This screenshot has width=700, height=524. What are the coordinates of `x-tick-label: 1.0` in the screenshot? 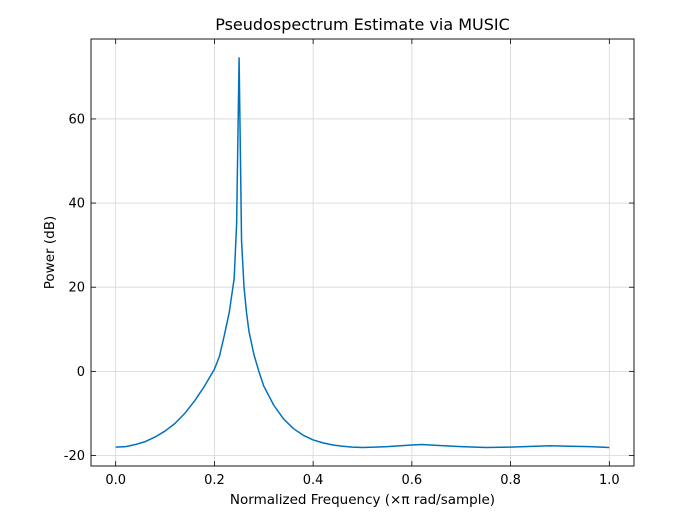 It's located at (609, 480).